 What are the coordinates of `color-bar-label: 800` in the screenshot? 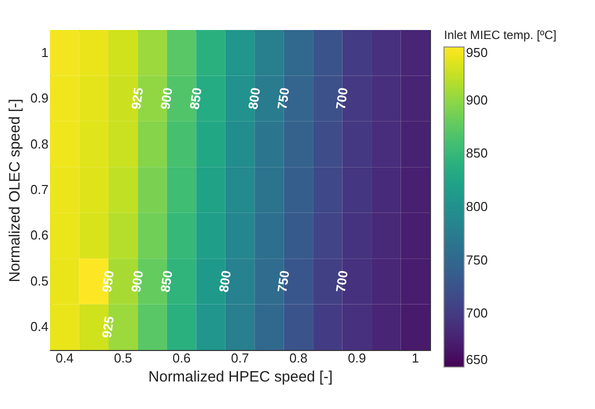 It's located at (477, 206).